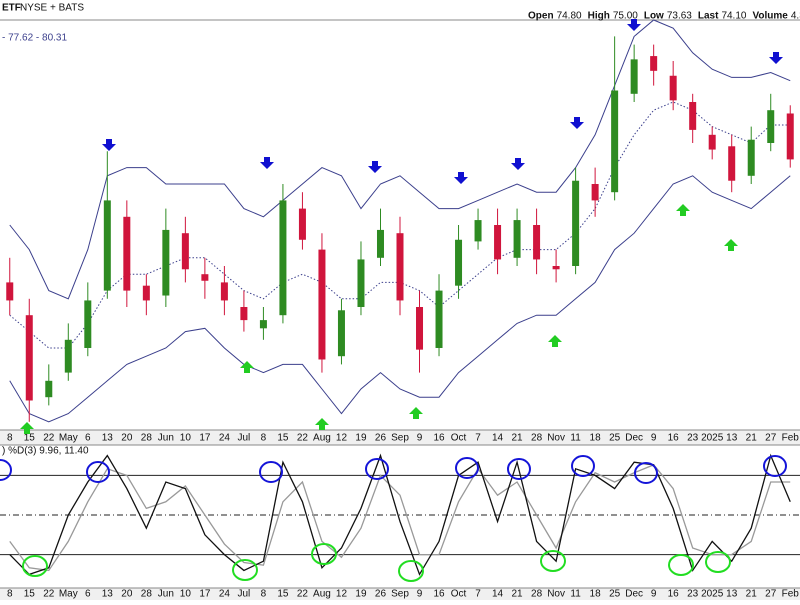 This screenshot has width=800, height=605. What do you see at coordinates (381, 594) in the screenshot?
I see `x-tick-label: 26` at bounding box center [381, 594].